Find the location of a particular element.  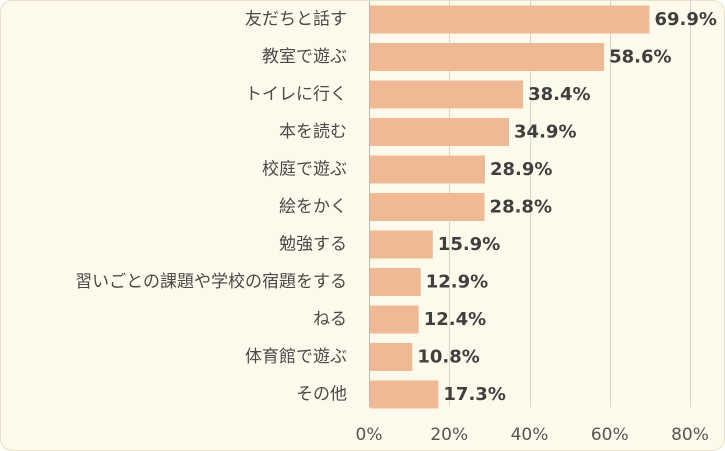

category-label: その他 is located at coordinates (321, 395).